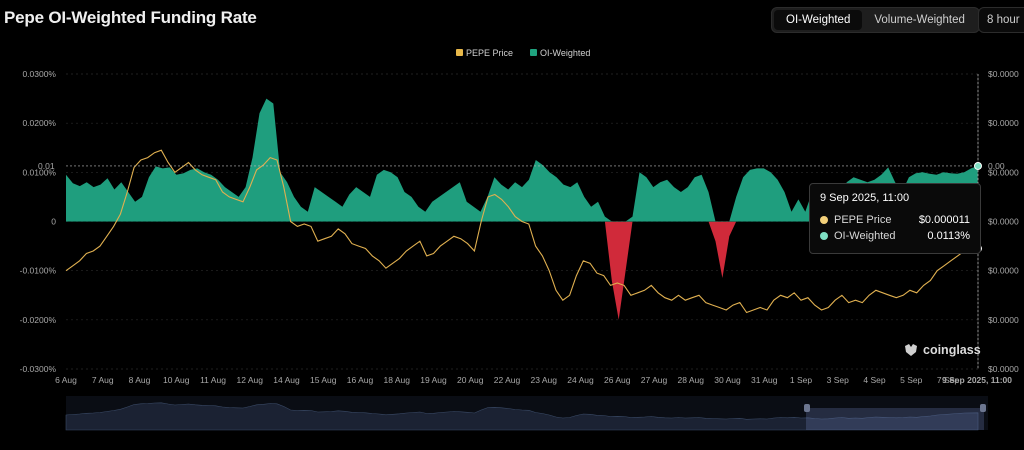  Describe the element at coordinates (1001, 20) in the screenshot. I see `interval-select: 8 hour` at that location.